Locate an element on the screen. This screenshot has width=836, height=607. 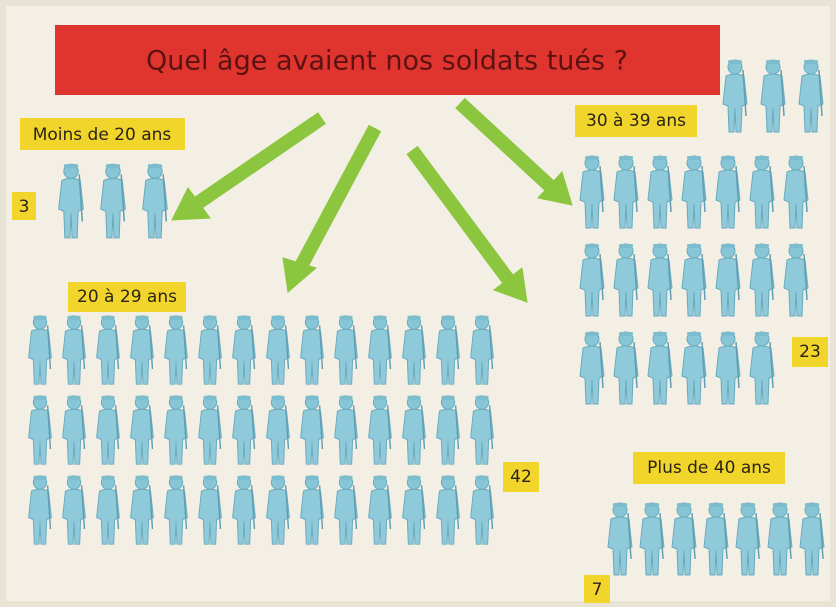
title: Quel âge avaient nos soldats tués ? is located at coordinates (387, 61).